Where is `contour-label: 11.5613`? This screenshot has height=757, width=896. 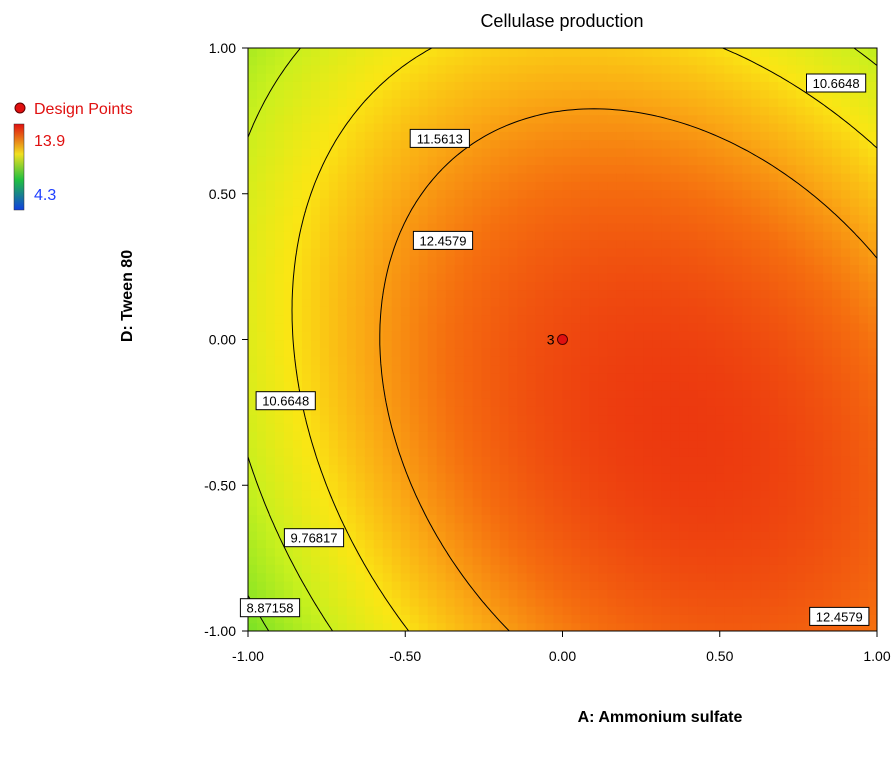
contour-label: 11.5613 is located at coordinates (440, 138).